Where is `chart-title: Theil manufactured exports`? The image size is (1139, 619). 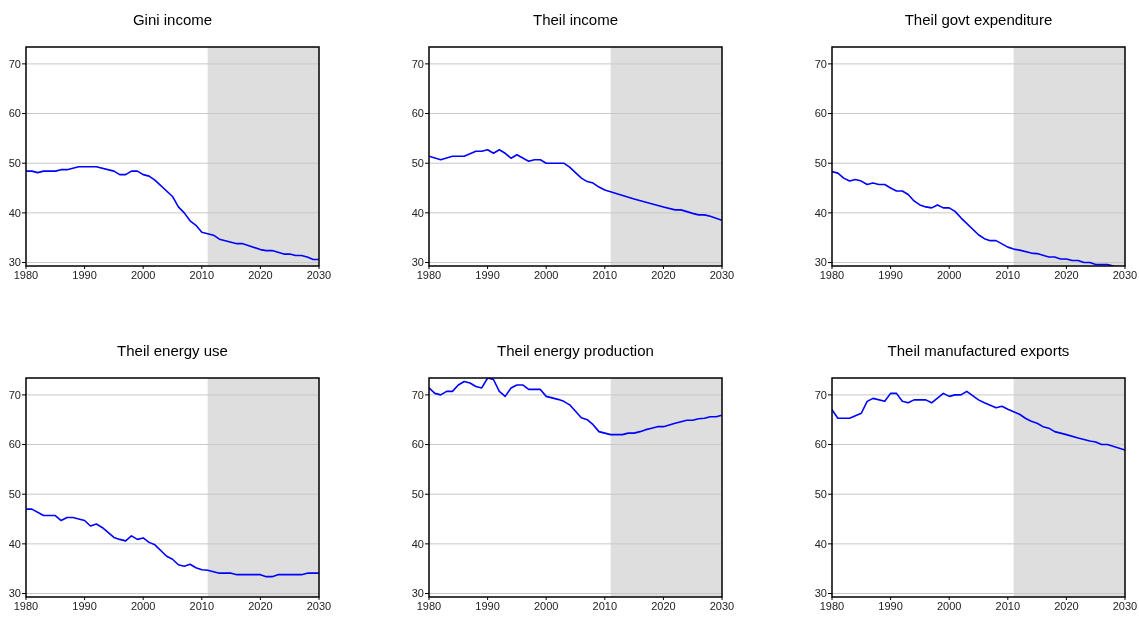 chart-title: Theil manufactured exports is located at coordinates (978, 350).